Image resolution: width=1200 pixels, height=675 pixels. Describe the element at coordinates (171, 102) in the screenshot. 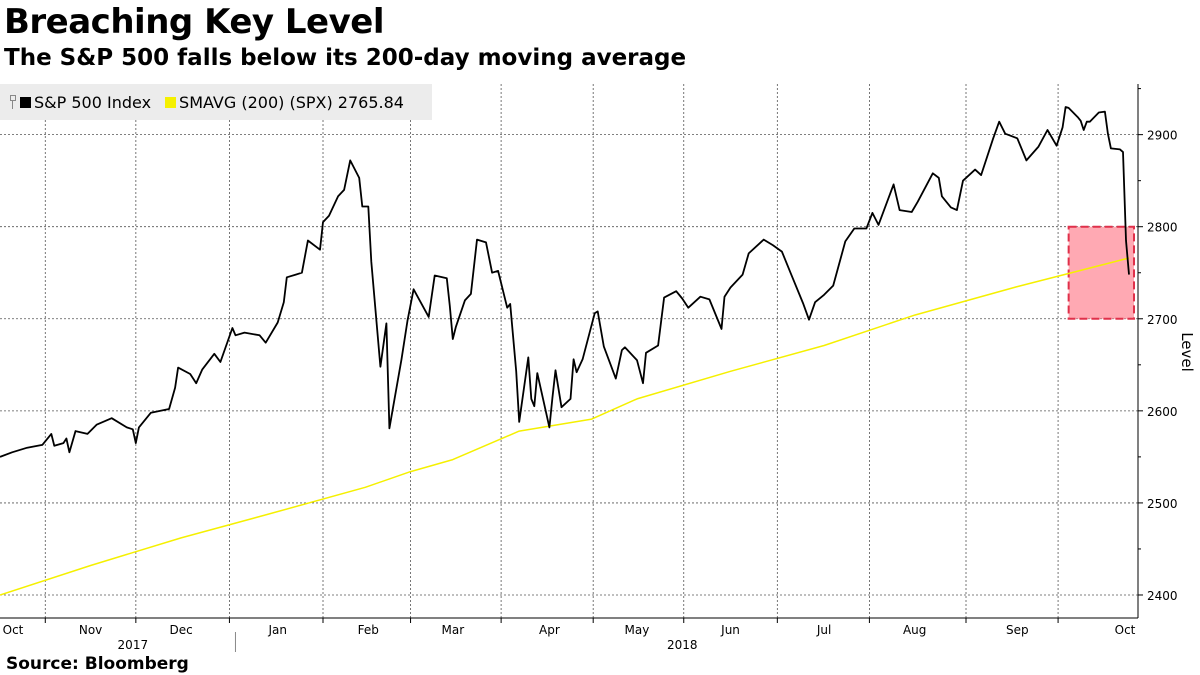

I see `legend-swatch-smavg` at that location.